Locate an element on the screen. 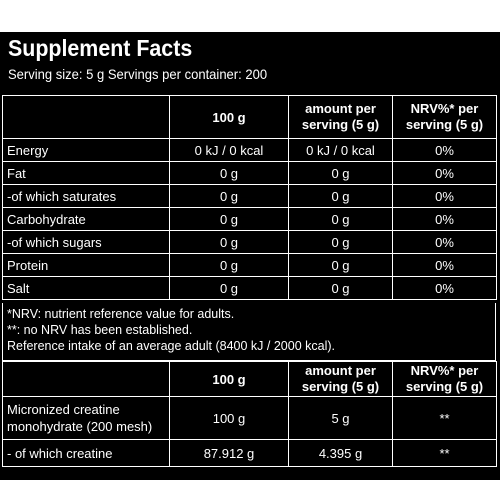 This screenshot has width=500, height=500. page-title: Supplement Facts is located at coordinates (100, 48).